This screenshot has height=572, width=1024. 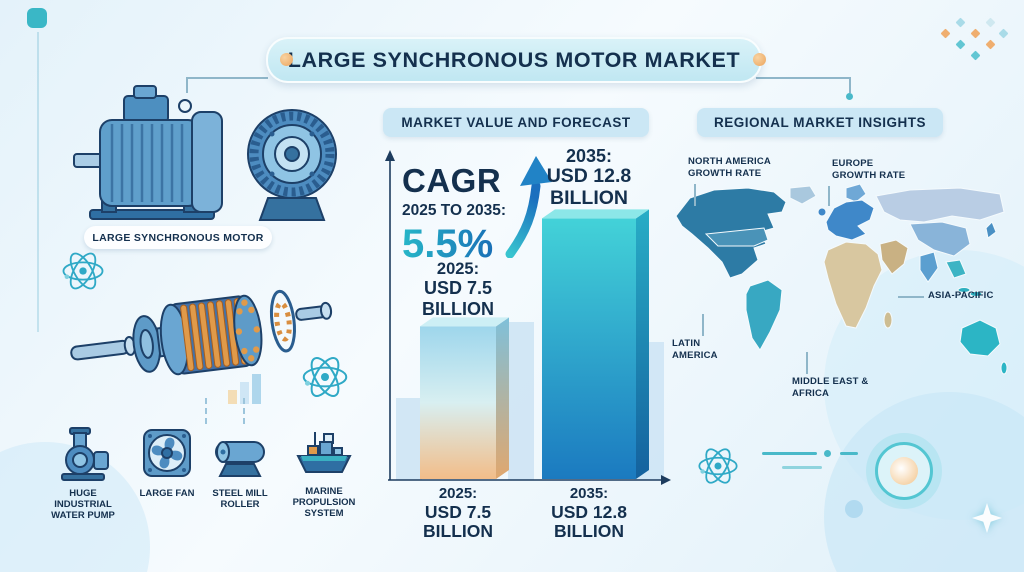 What do you see at coordinates (695, 349) in the screenshot?
I see `label-latin-america: LATIN AMERICA` at bounding box center [695, 349].